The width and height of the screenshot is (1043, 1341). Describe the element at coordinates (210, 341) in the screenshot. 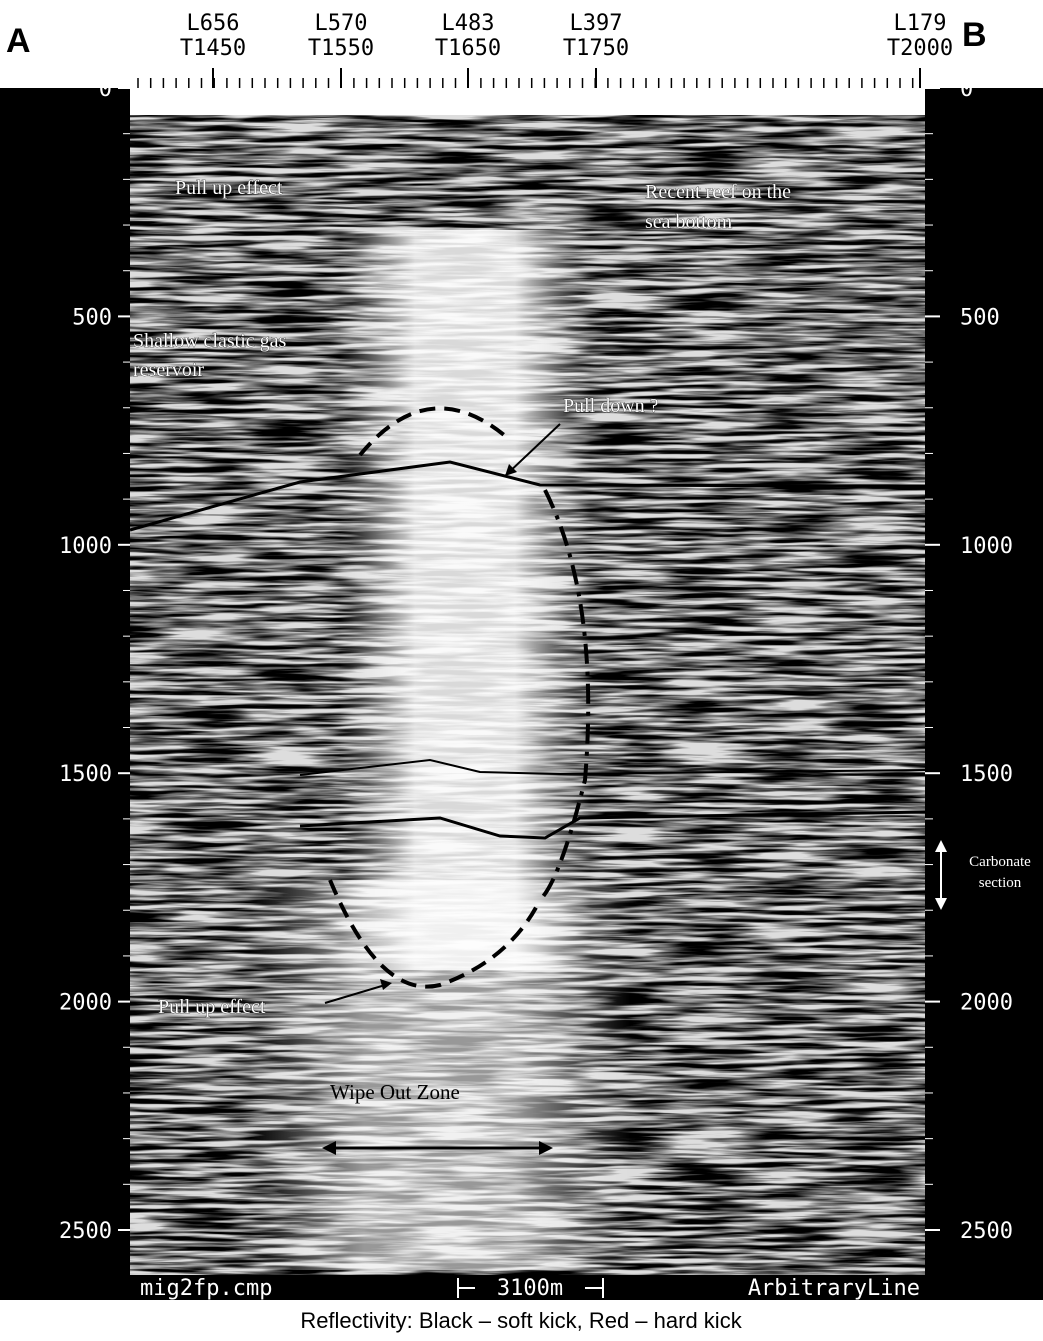

I see `annotation: Shallow clastic gas` at that location.